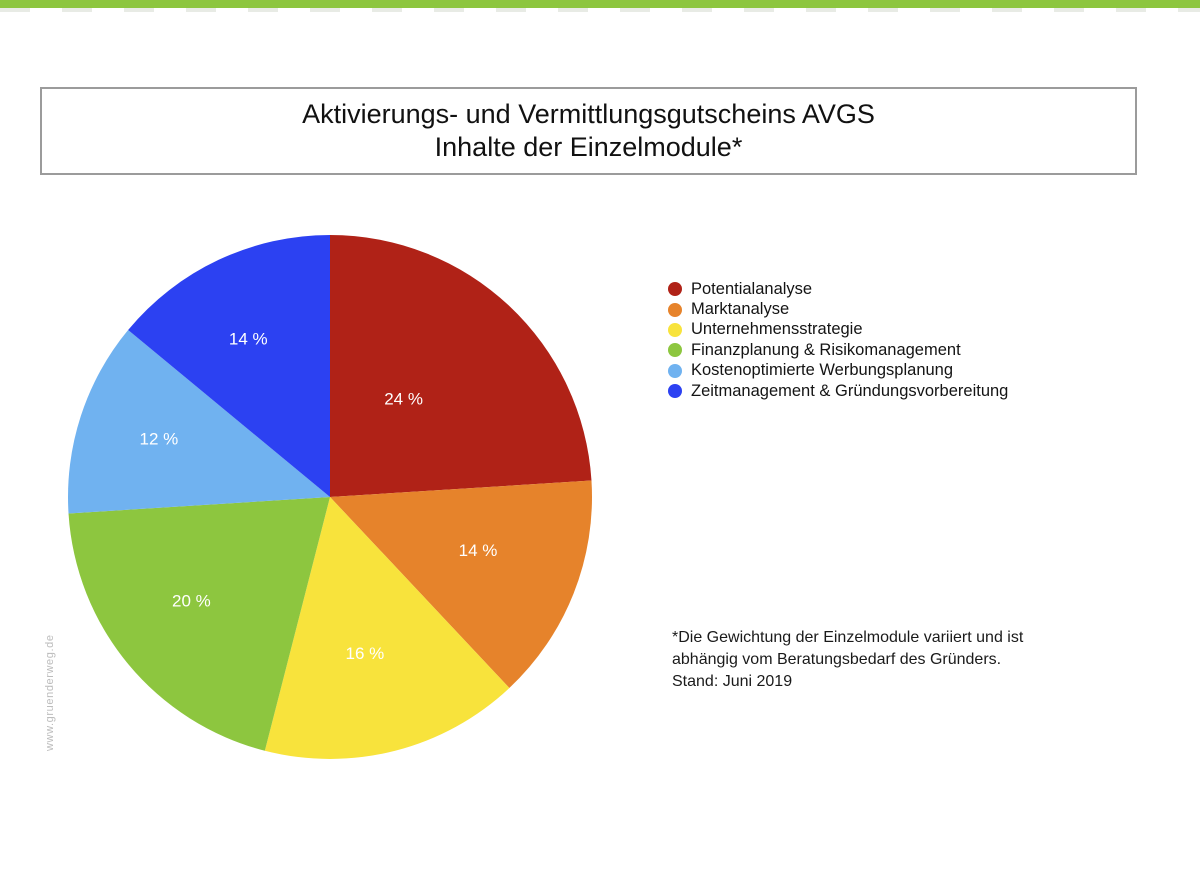 This screenshot has height=883, width=1200. I want to click on legend-item: Unternehmensstrategie, so click(838, 330).